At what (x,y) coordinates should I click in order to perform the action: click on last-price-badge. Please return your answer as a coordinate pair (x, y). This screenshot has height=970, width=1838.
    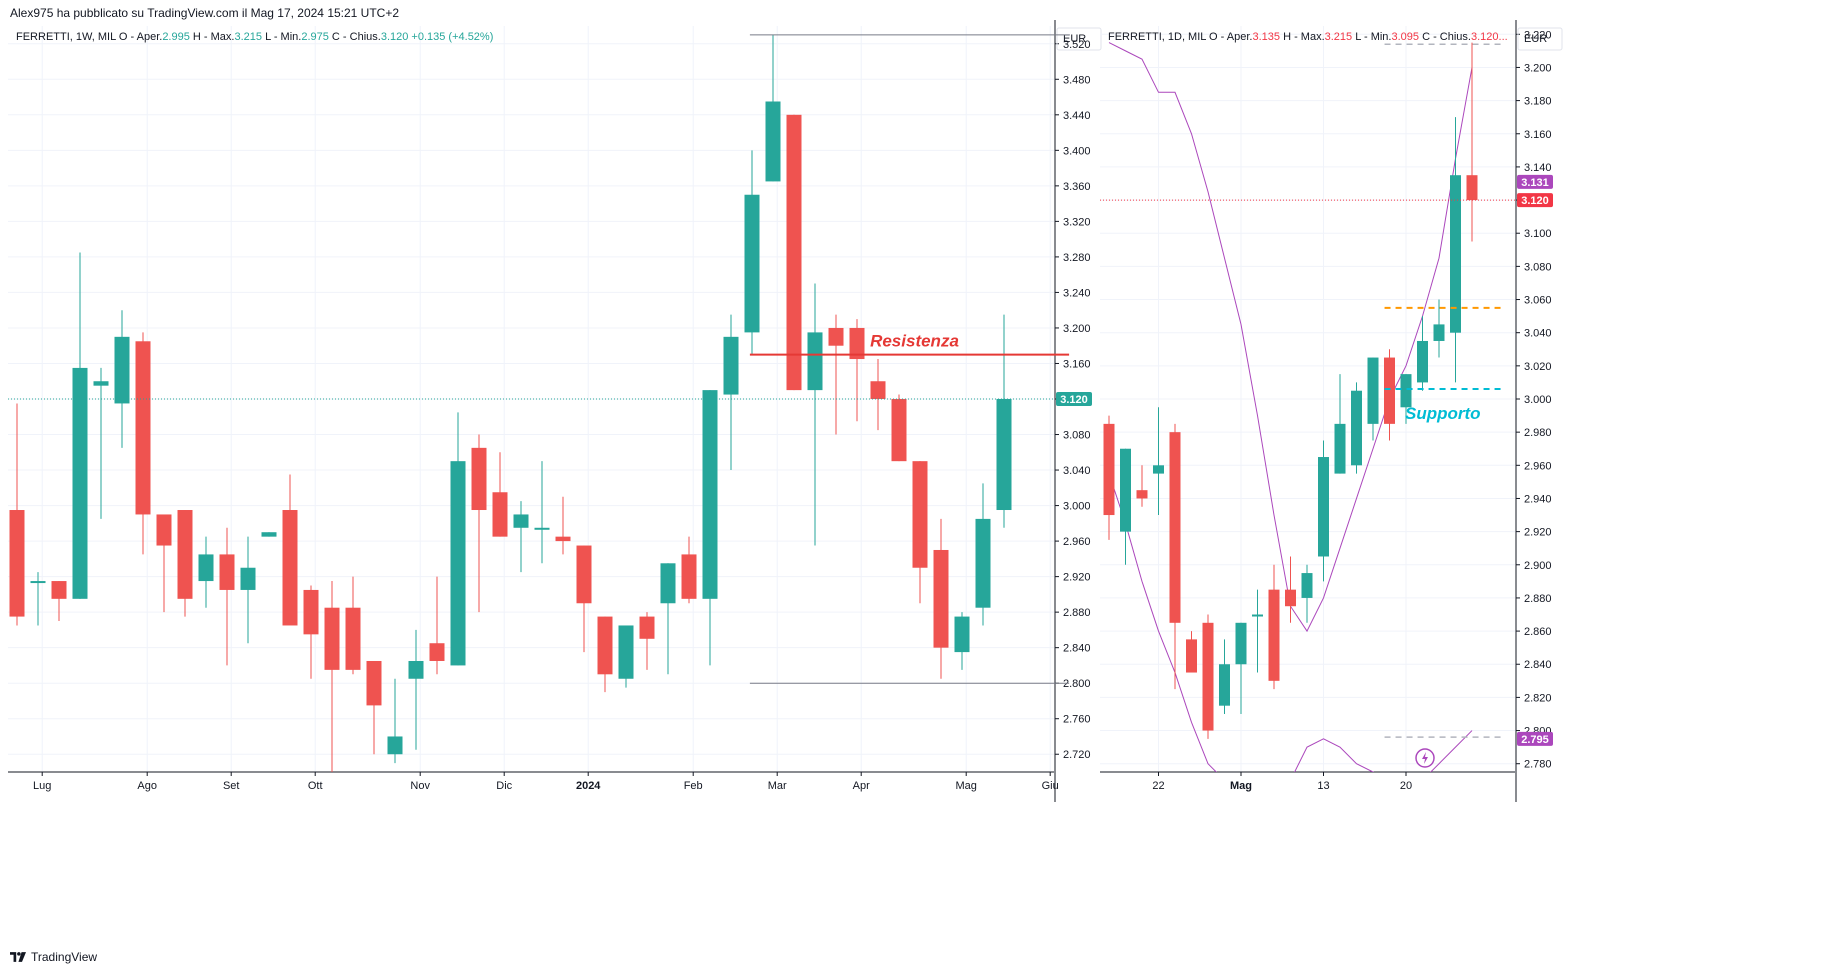
    Looking at the image, I should click on (1535, 200).